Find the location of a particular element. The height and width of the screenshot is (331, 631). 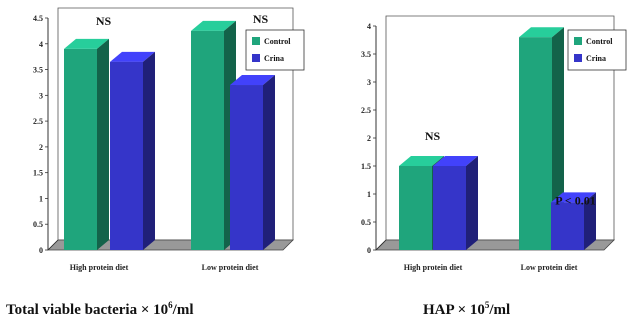

caption-exponent: 5 is located at coordinates (487, 305).